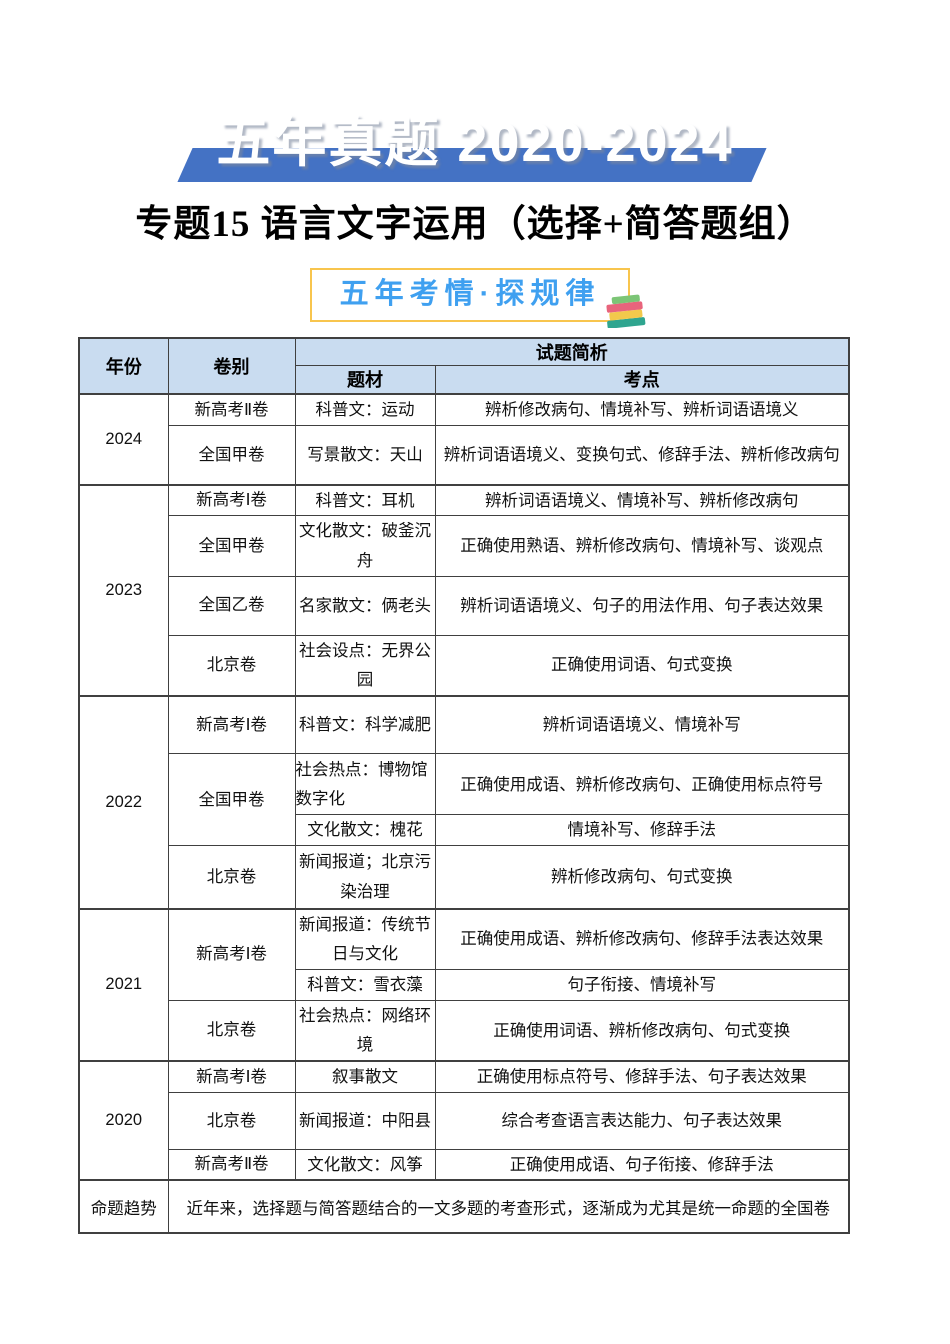 The image size is (950, 1344). What do you see at coordinates (365, 877) in the screenshot?
I see `material-cell: 新闻报道；北京污染治理` at bounding box center [365, 877].